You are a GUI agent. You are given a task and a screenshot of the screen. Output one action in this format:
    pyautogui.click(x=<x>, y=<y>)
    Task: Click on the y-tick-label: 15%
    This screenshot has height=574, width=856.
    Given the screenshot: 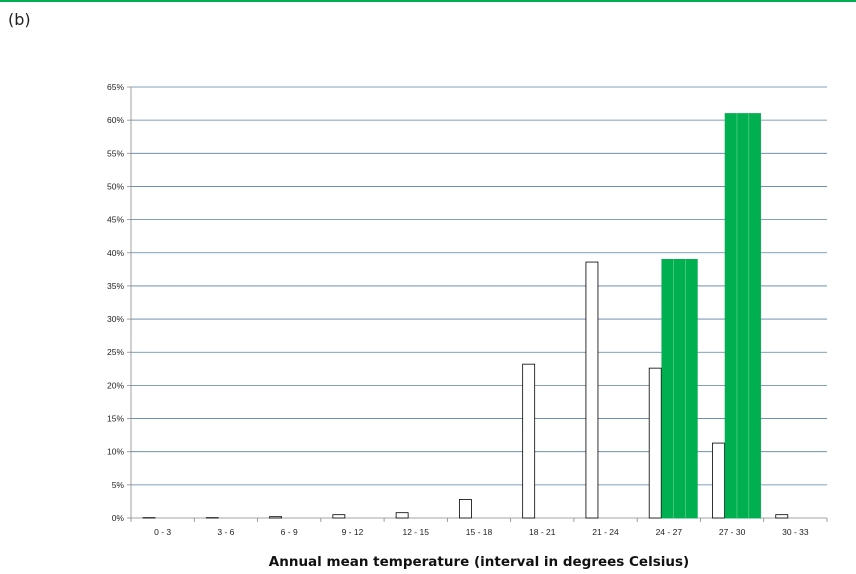 What is the action you would take?
    pyautogui.click(x=115, y=419)
    